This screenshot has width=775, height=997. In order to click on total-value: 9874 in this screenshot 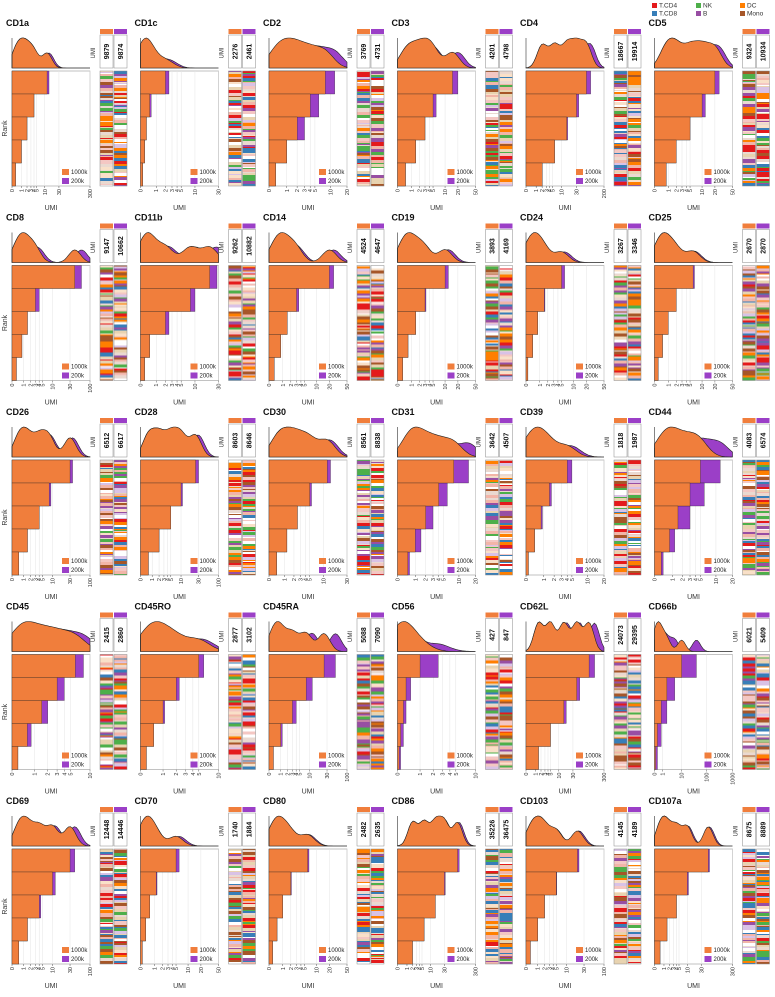, I will do `click(121, 52)`.